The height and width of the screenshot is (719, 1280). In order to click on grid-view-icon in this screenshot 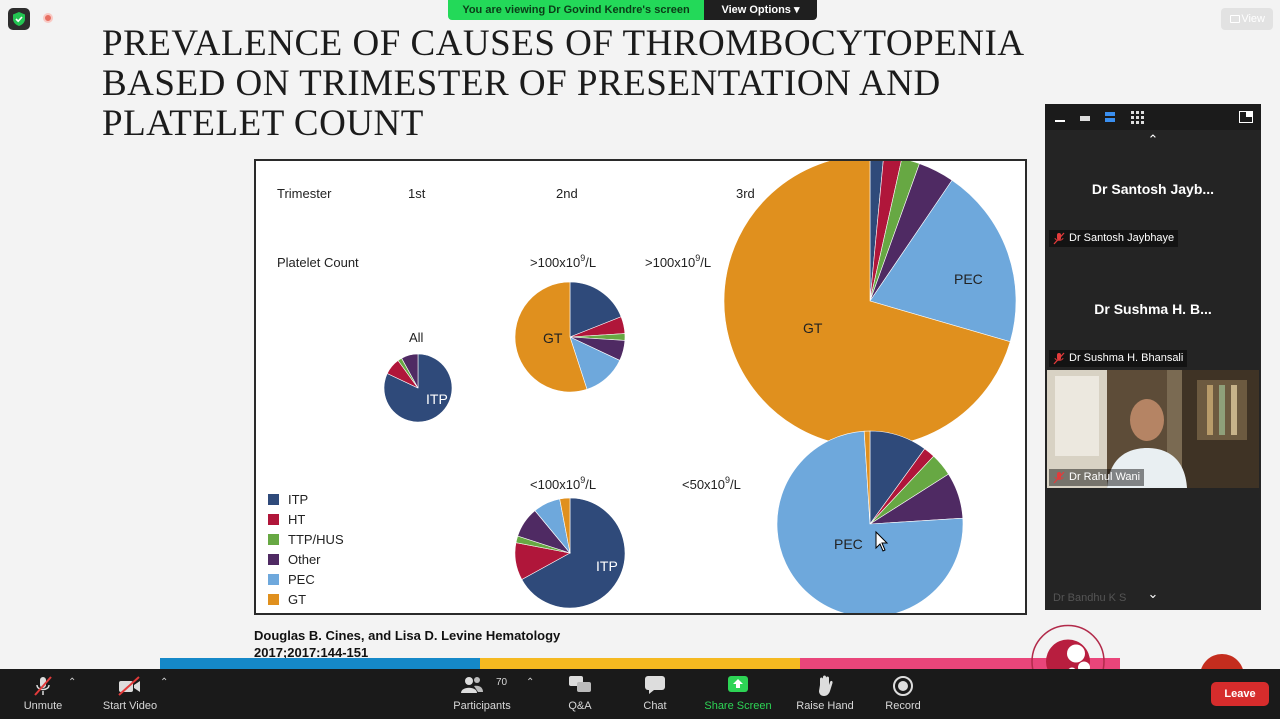, I will do `click(1235, 19)`.